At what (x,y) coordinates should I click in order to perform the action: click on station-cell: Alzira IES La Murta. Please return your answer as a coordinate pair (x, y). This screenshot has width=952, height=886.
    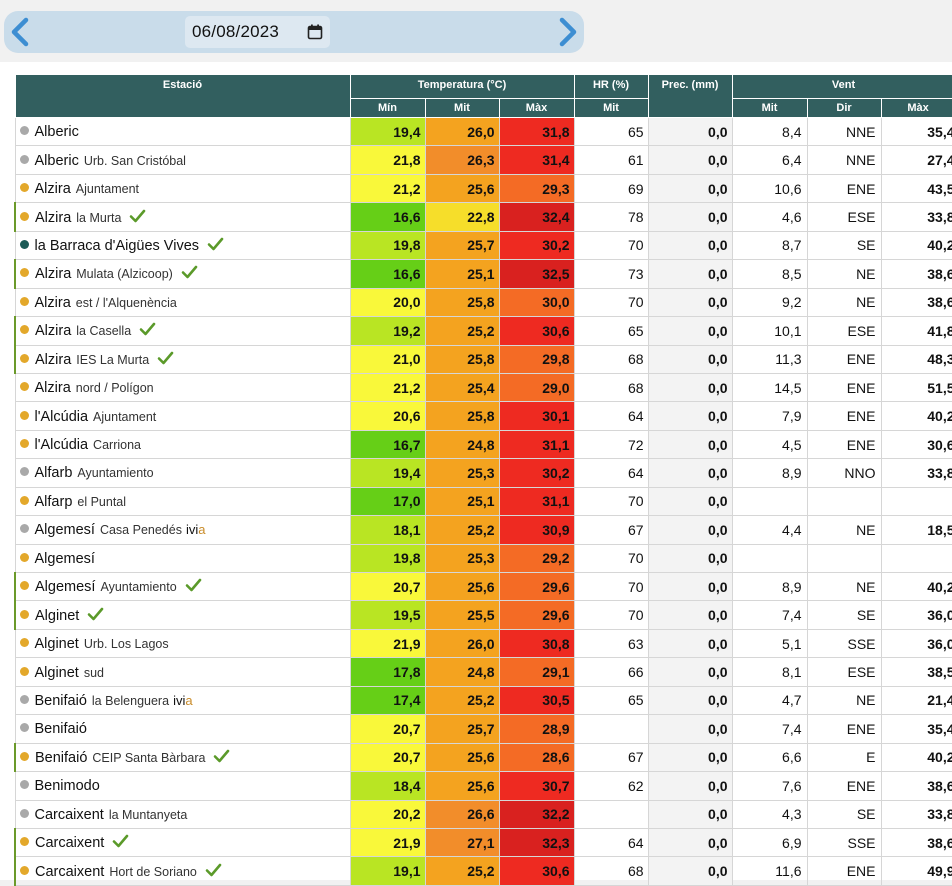
    Looking at the image, I should click on (182, 359).